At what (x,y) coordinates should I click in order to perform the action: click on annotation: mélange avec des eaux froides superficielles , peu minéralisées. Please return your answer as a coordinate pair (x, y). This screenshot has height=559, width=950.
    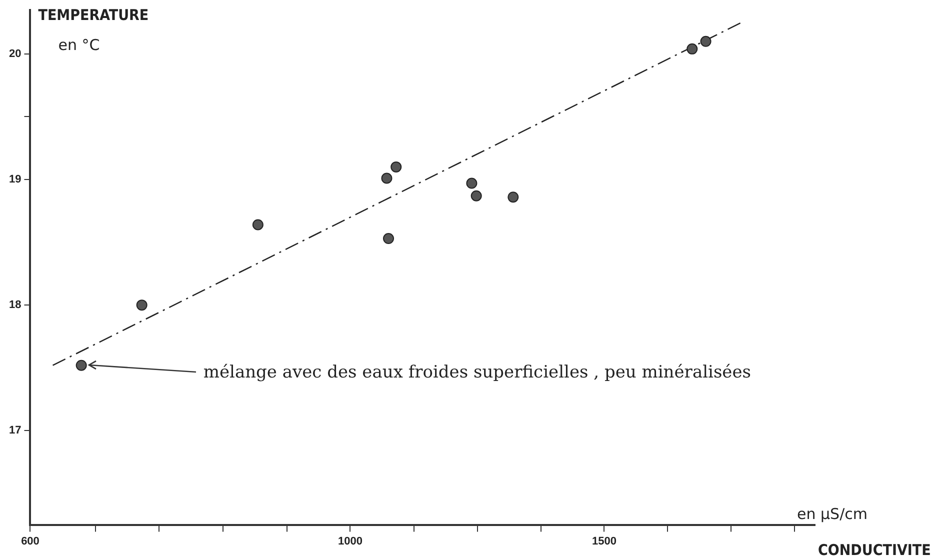
    Looking at the image, I should click on (477, 372).